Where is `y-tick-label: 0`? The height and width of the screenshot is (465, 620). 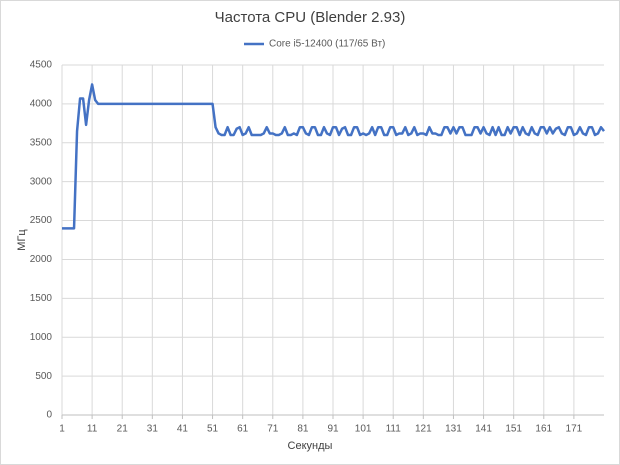 y-tick-label: 0 is located at coordinates (49, 415).